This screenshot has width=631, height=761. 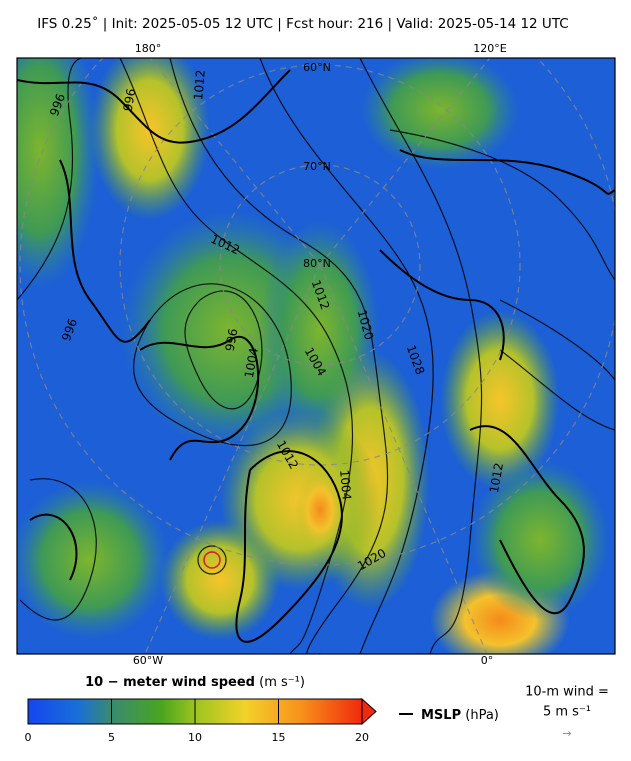 What do you see at coordinates (567, 692) in the screenshot?
I see `wind-ref-label: 10-m wind =` at bounding box center [567, 692].